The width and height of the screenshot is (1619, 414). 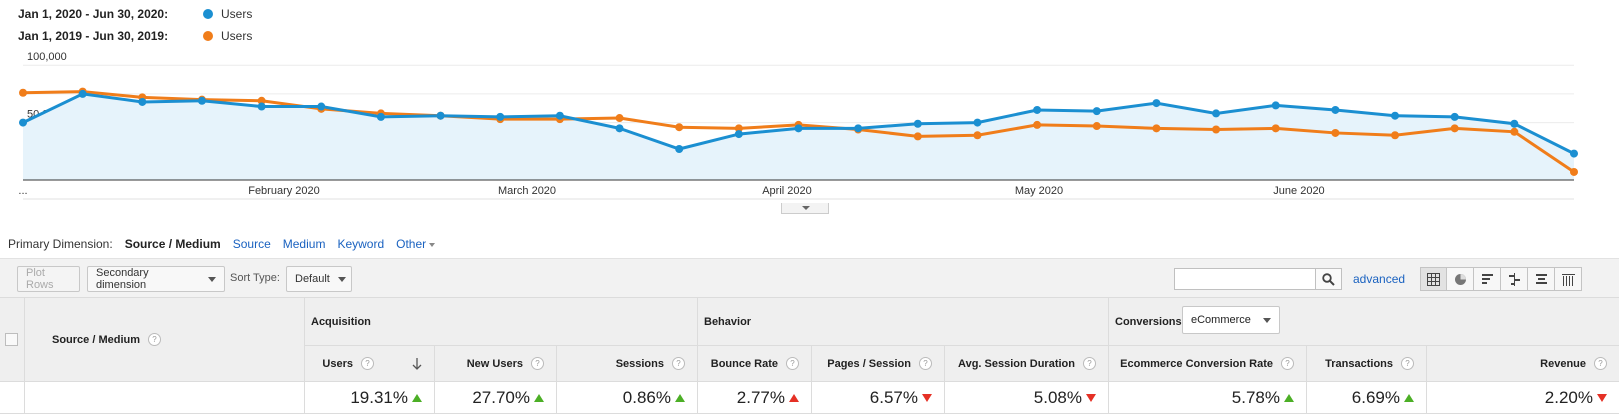 What do you see at coordinates (1245, 279) in the screenshot?
I see `table-search-input` at bounding box center [1245, 279].